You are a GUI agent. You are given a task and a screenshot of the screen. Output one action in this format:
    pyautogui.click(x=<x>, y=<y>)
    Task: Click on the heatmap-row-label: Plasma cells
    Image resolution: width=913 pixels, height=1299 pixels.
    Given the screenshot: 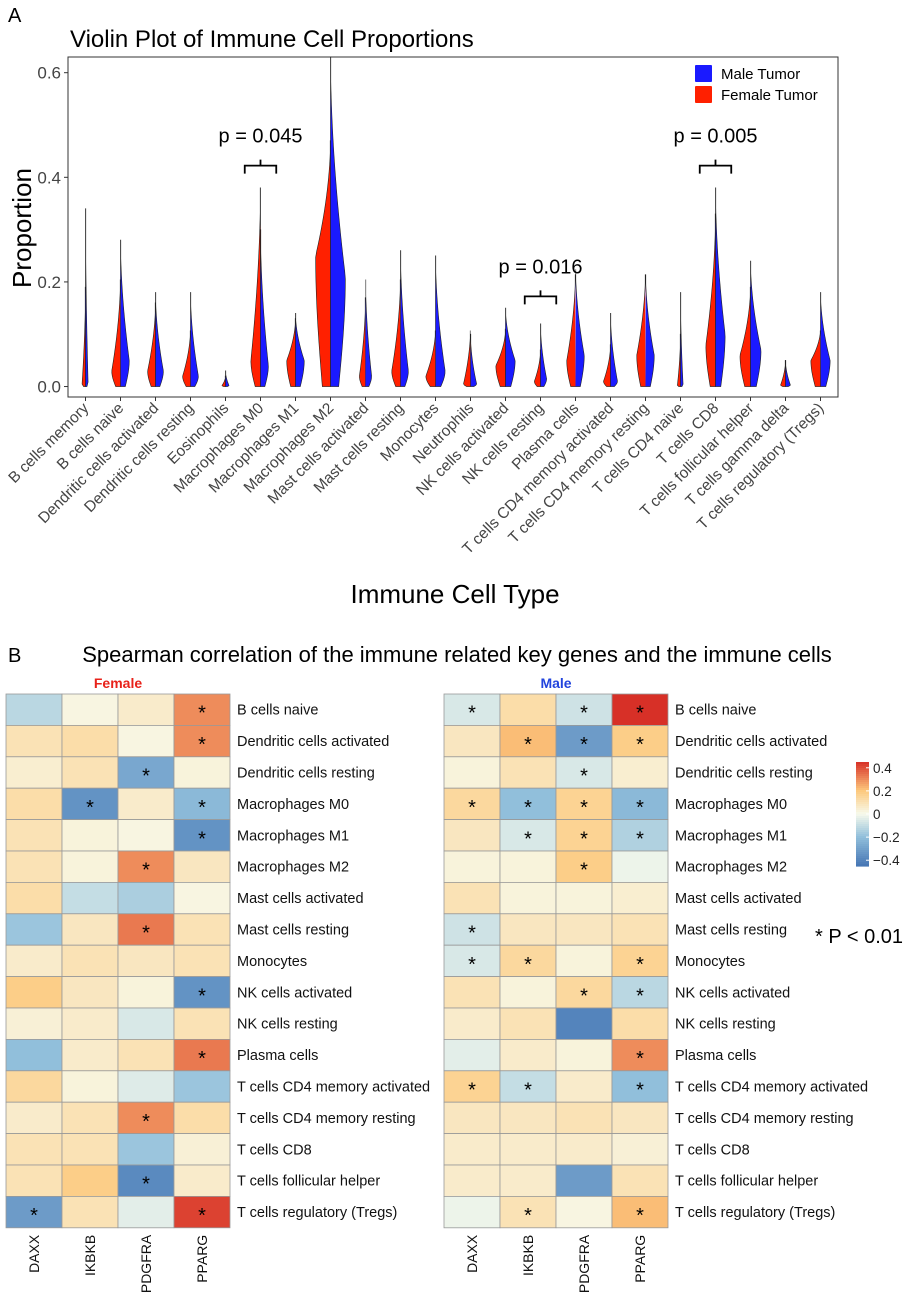 What is the action you would take?
    pyautogui.click(x=277, y=1056)
    